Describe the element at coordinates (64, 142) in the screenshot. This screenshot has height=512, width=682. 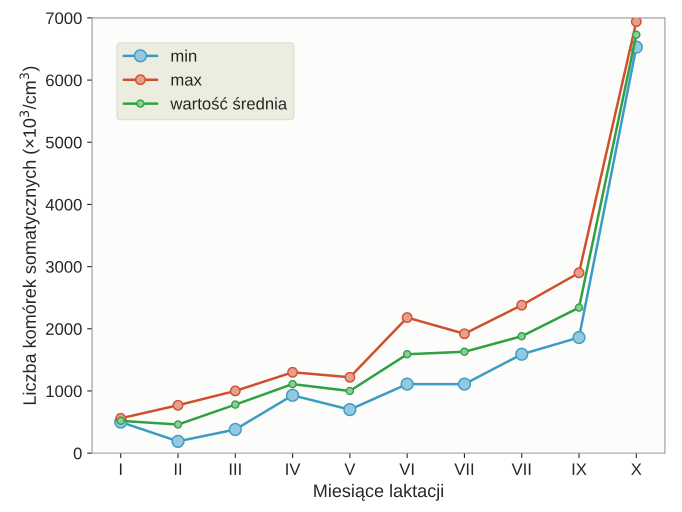
I see `y-tick-label: 5000` at that location.